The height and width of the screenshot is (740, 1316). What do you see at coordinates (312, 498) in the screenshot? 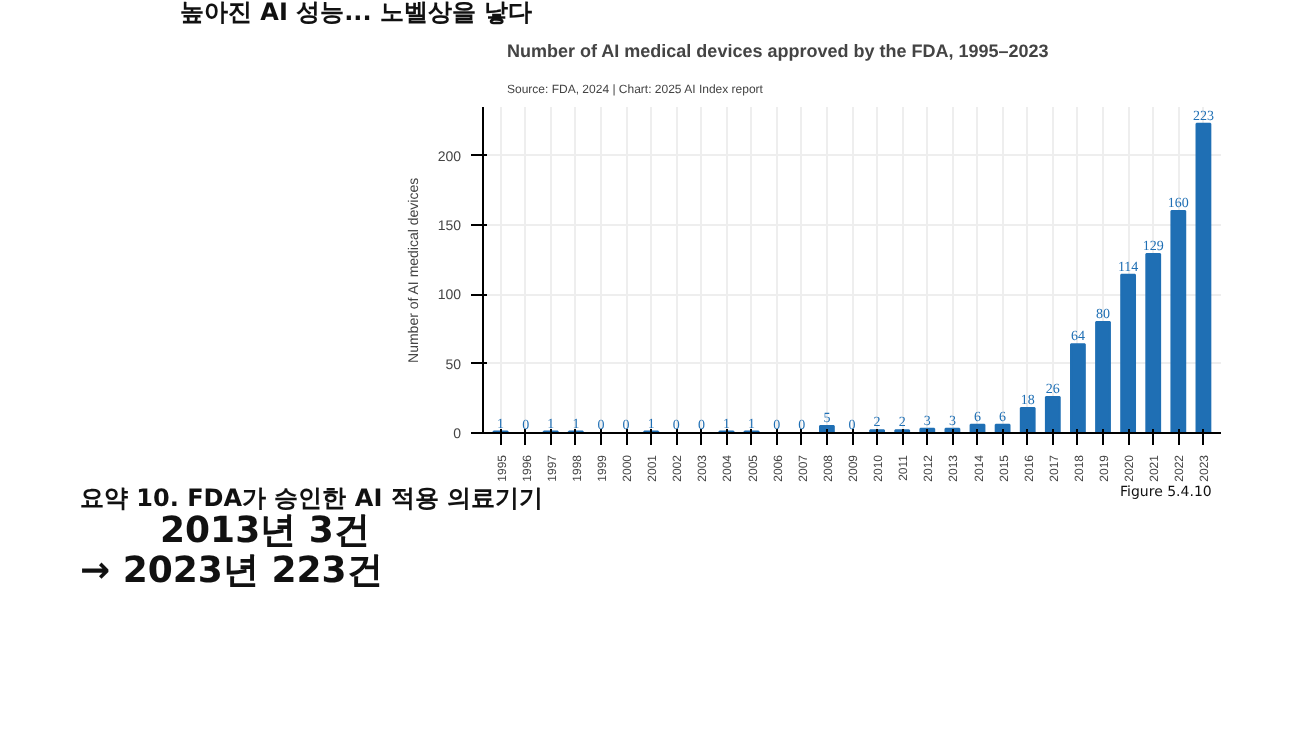
I see `text: 요약 10. FDA가 승인한 AI 적용 의료기기` at bounding box center [312, 498].